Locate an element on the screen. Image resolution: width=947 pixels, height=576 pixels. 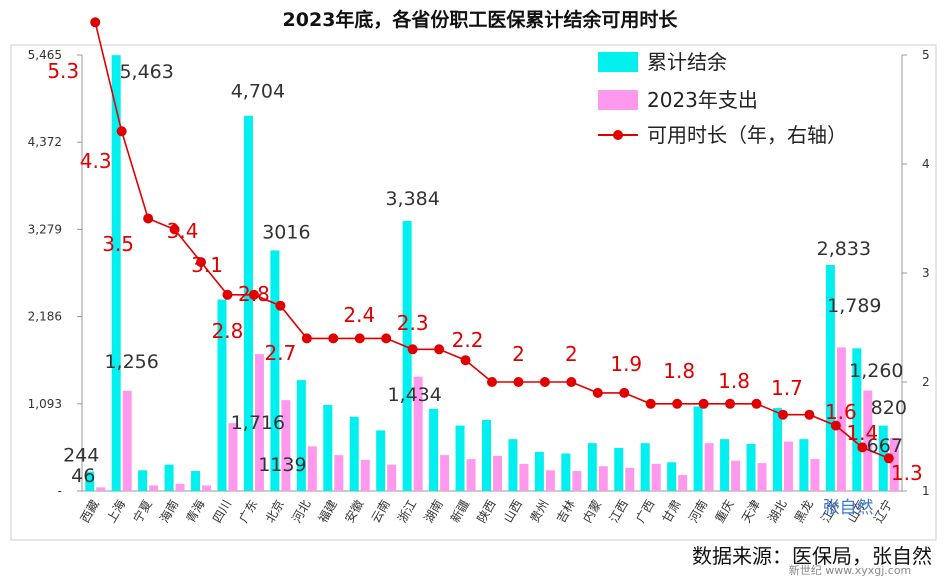
bar-expense-label: 1,716 is located at coordinates (258, 423).